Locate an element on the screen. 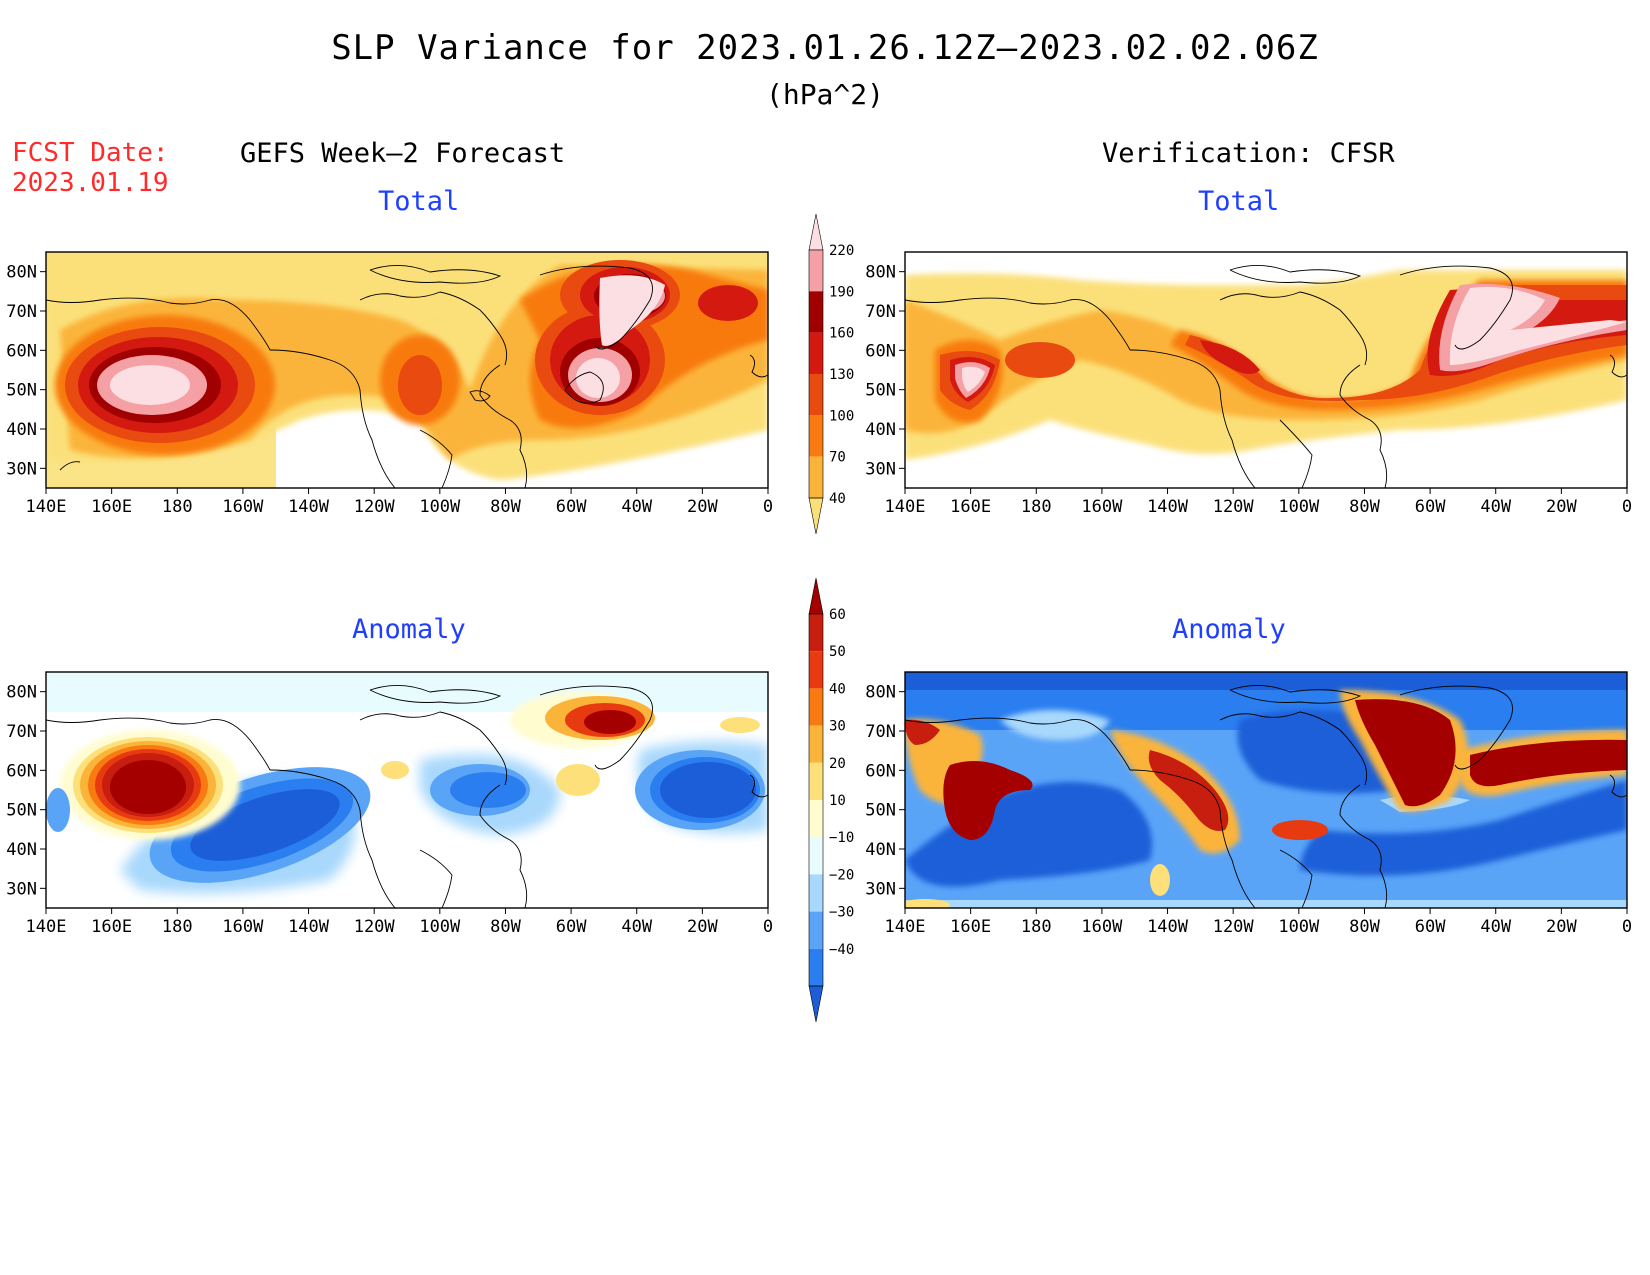  colorbar-level-label: 20 is located at coordinates (837, 764).